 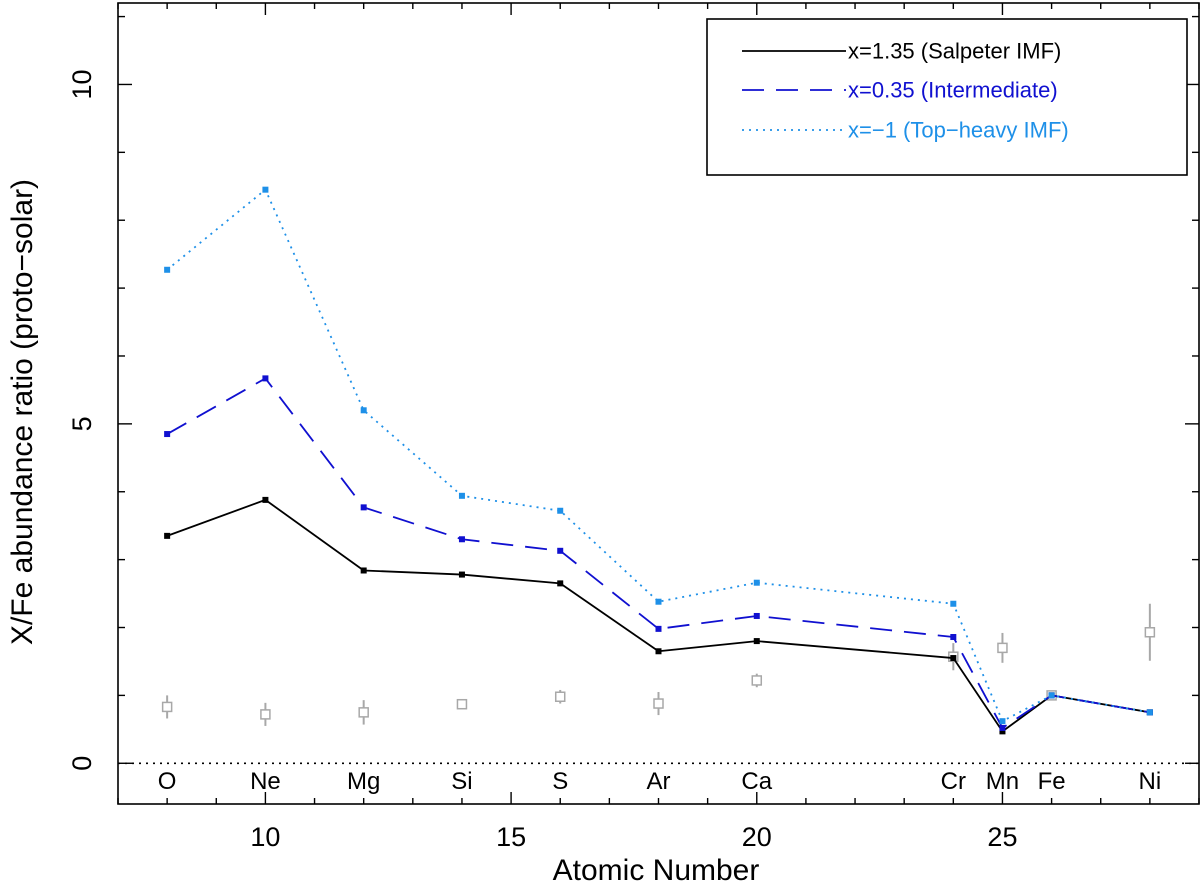 I want to click on y-axis-title: X/Fe abundance ratio (proto−solar), so click(x=22, y=412).